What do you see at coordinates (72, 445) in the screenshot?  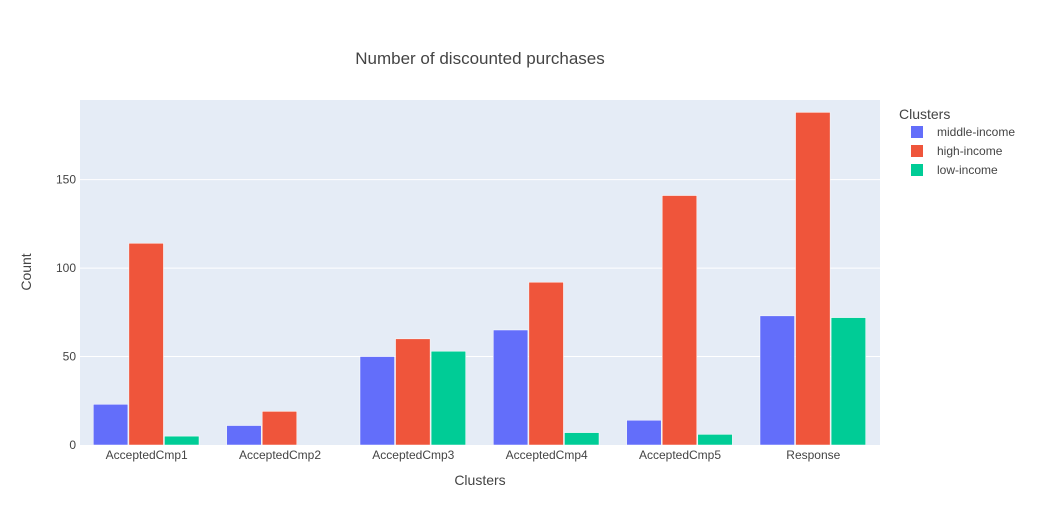 I see `y-tick-label: 0` at bounding box center [72, 445].